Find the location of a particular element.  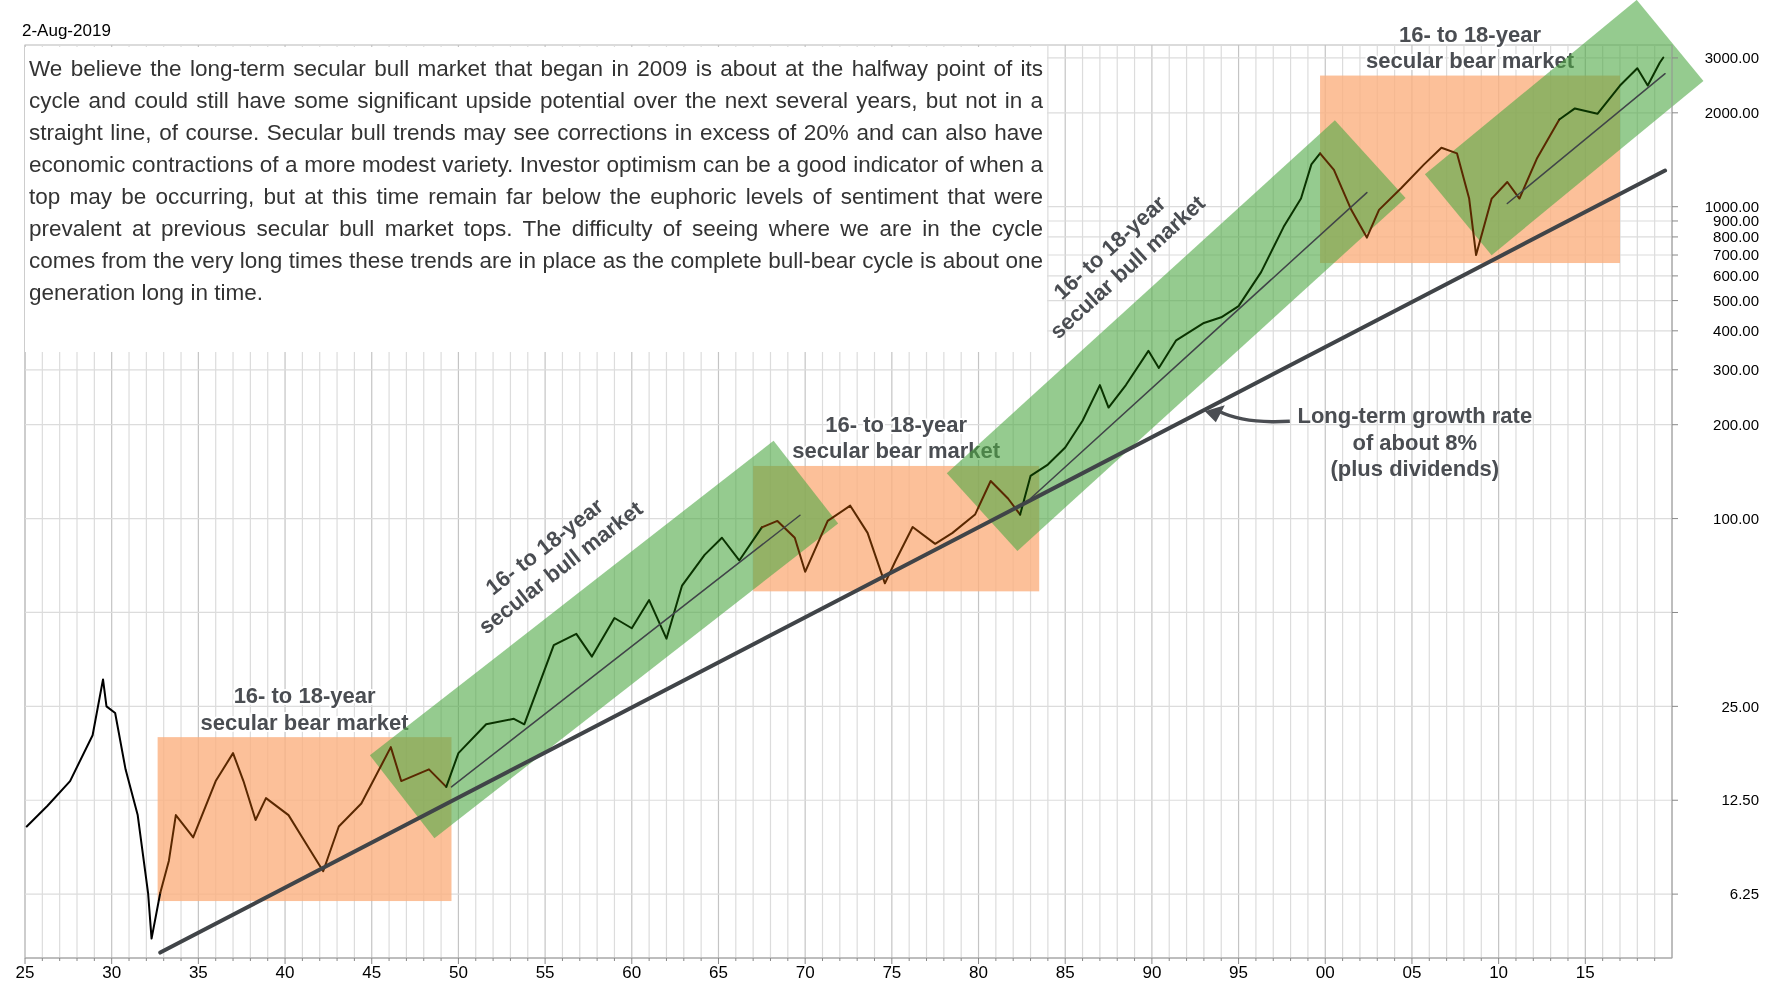

x-tick-label: 85 is located at coordinates (1065, 972).